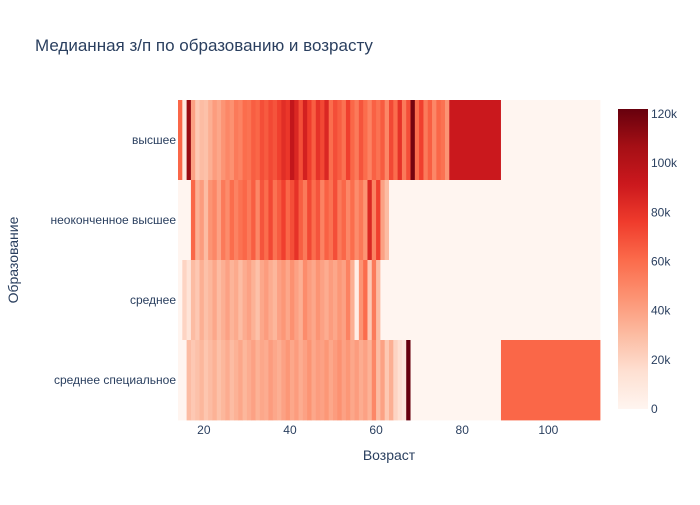  What do you see at coordinates (661, 311) in the screenshot?
I see `colorbar-tick-label: 40k` at bounding box center [661, 311].